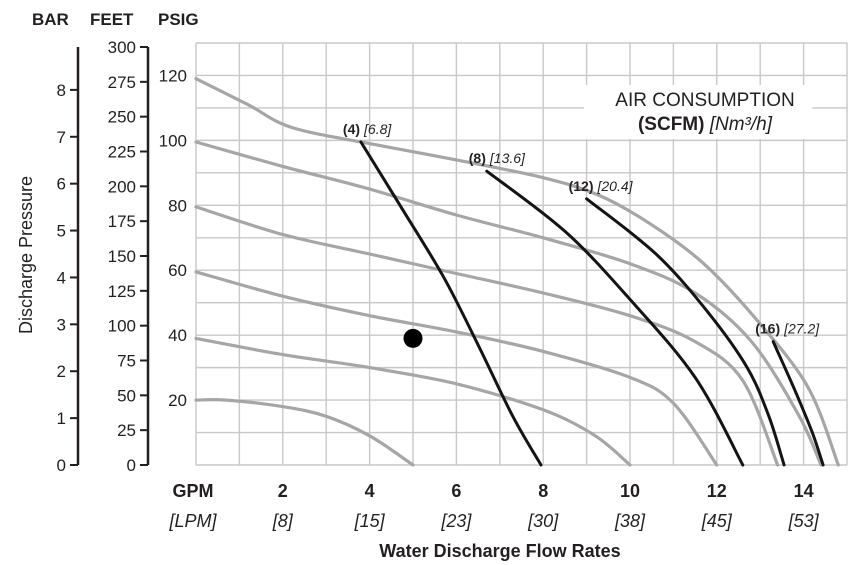  I want to click on bar-tick-label: 2, so click(61, 371).